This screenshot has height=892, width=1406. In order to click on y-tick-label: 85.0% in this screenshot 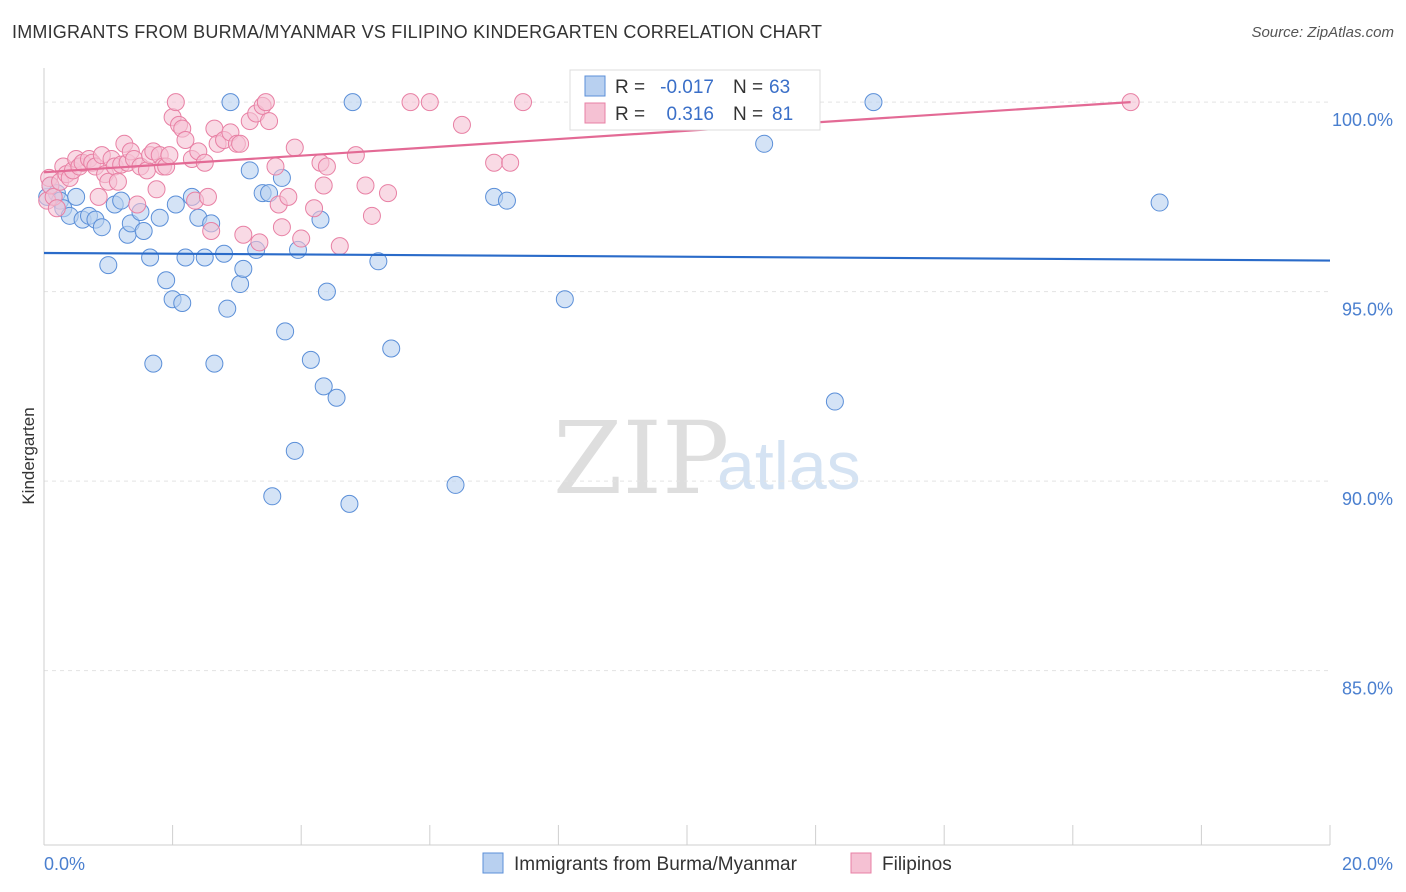, I will do `click(1367, 689)`.